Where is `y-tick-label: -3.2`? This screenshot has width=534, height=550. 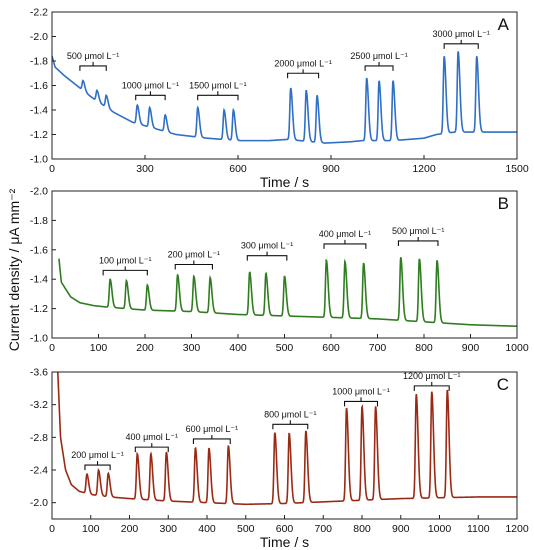 y-tick-label: -3.2 is located at coordinates (39, 405).